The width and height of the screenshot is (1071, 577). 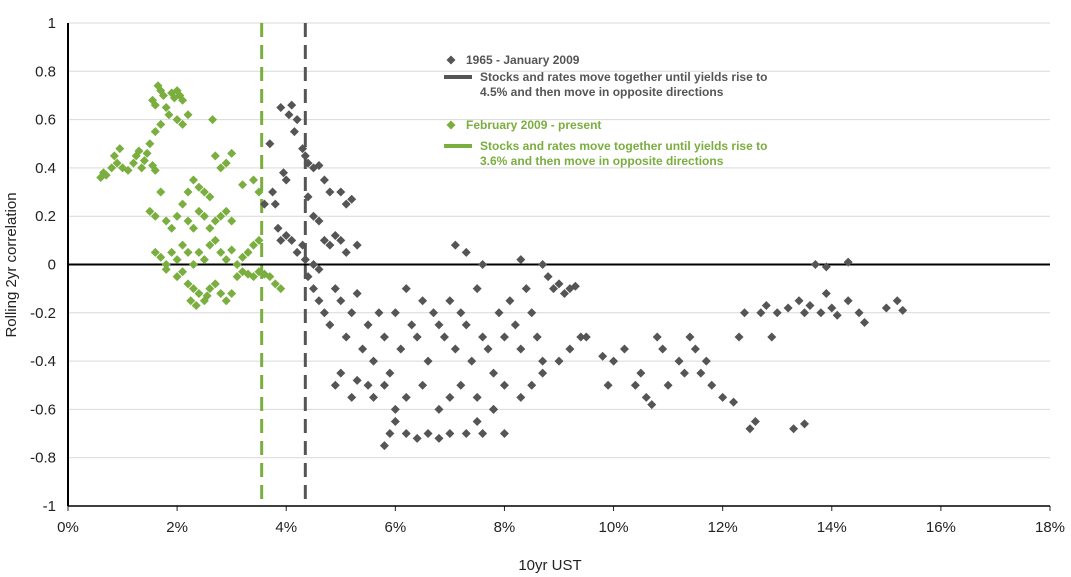 I want to click on y-tick-label: 0, so click(x=52, y=265).